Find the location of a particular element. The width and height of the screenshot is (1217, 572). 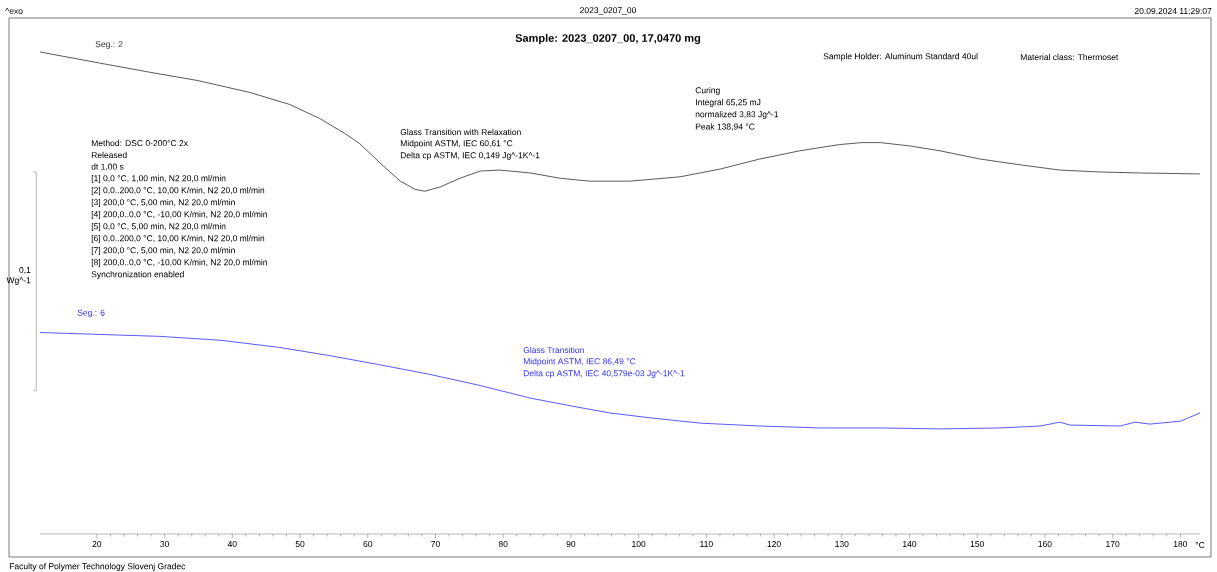

x-tick-label: 90 is located at coordinates (571, 544).